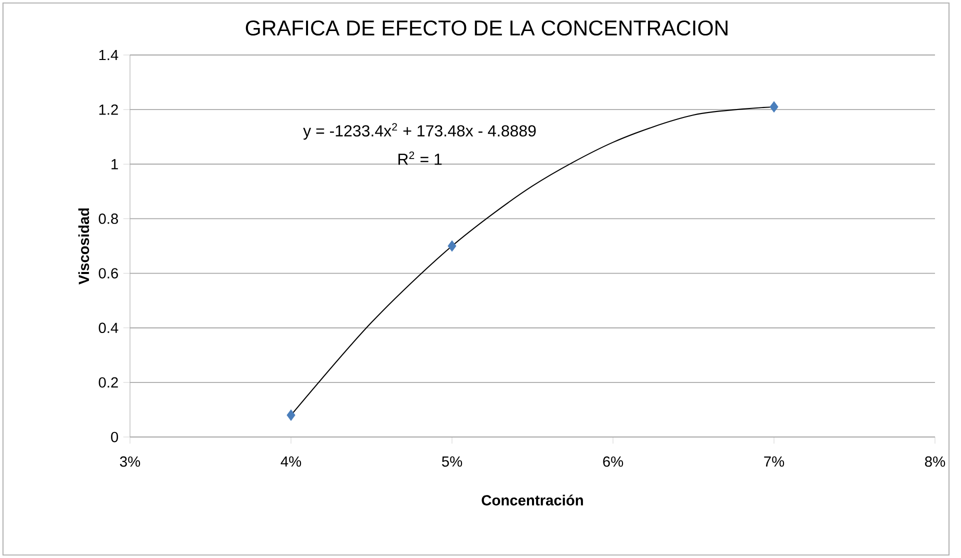 The width and height of the screenshot is (961, 558). I want to click on y-tick-label: 0, so click(114, 437).